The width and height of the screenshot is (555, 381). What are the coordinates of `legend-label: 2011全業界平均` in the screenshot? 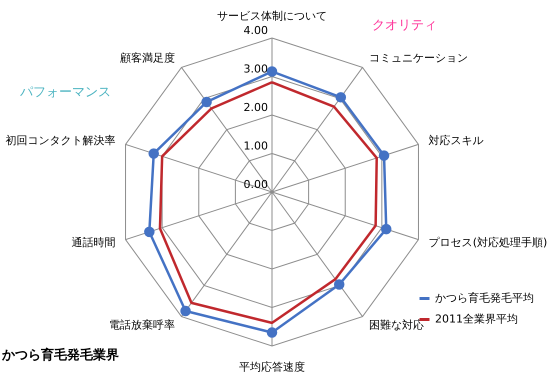 It's located at (476, 319).